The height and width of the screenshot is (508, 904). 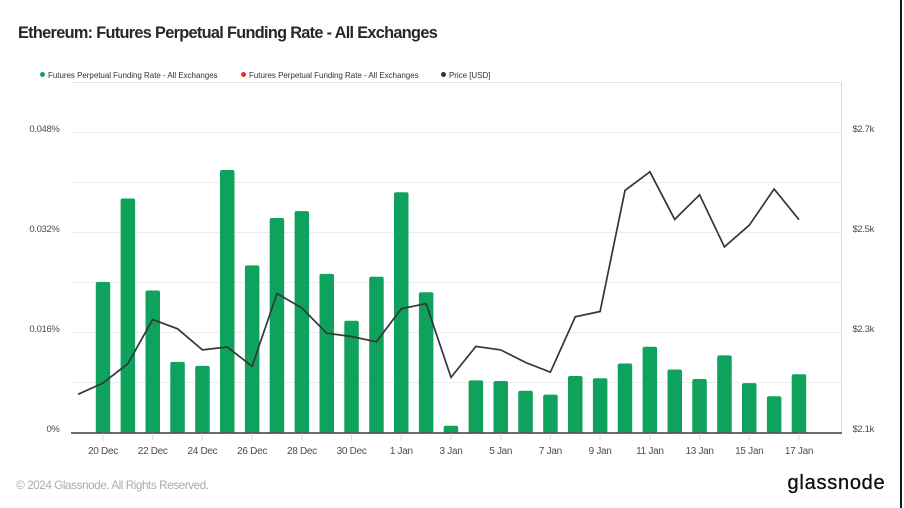 What do you see at coordinates (401, 451) in the screenshot?
I see `svg-text: 1 Jan` at bounding box center [401, 451].